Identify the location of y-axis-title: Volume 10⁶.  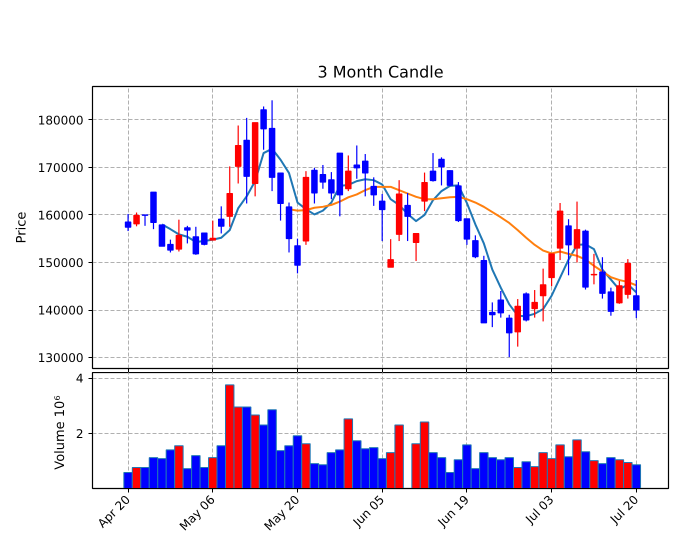
(60, 432).